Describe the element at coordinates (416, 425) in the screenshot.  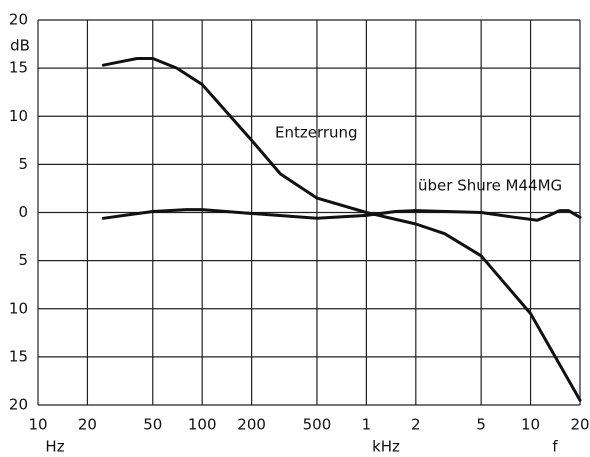
I see `x-tick-label: 2` at that location.